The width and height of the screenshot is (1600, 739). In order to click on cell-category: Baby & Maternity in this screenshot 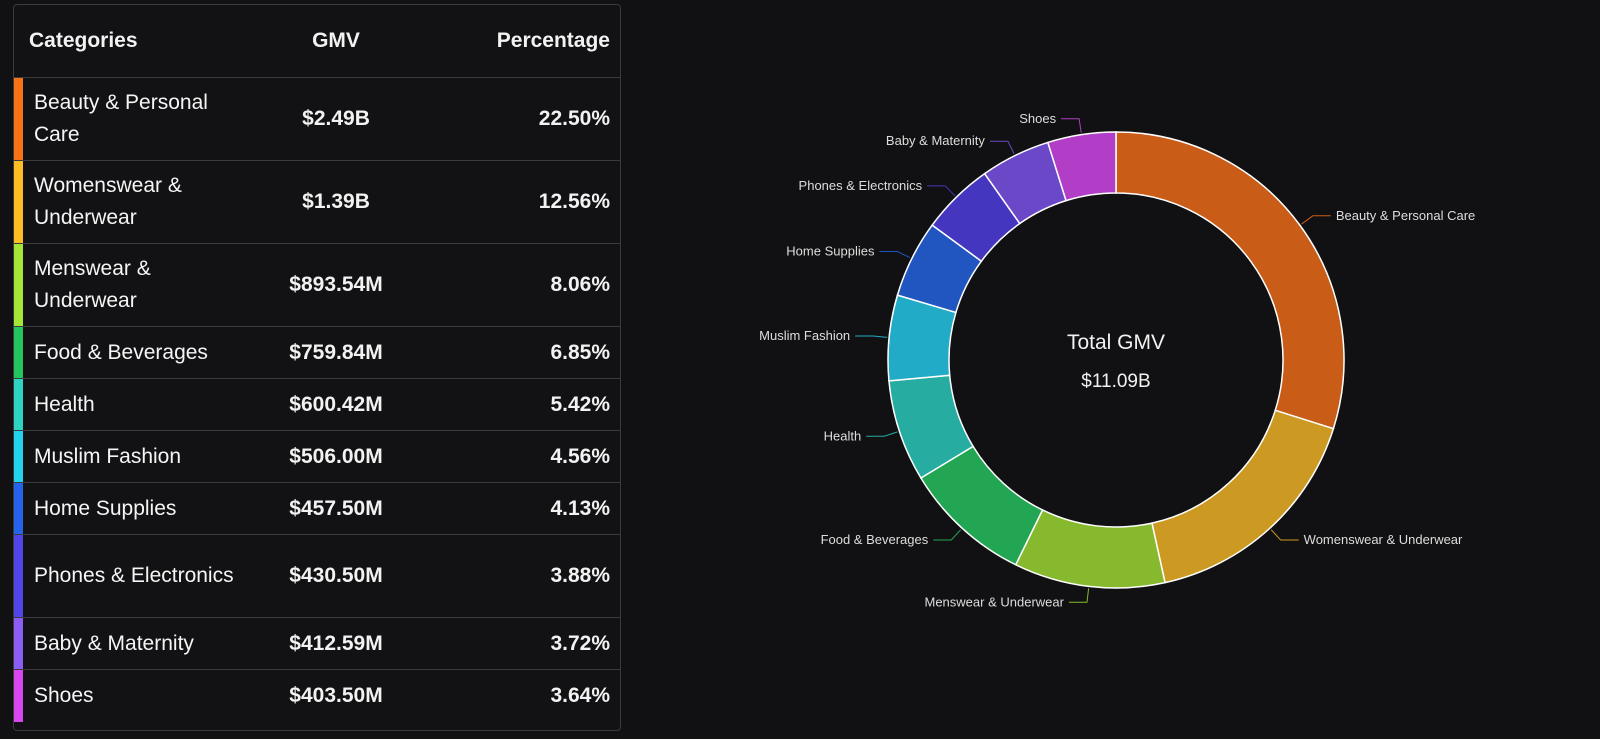, I will do `click(114, 643)`.